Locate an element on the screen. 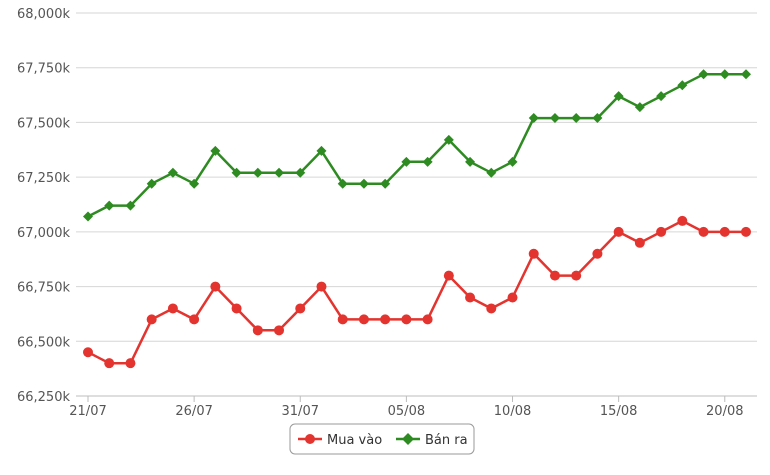 This screenshot has width=770, height=475. legend-box is located at coordinates (382, 439).